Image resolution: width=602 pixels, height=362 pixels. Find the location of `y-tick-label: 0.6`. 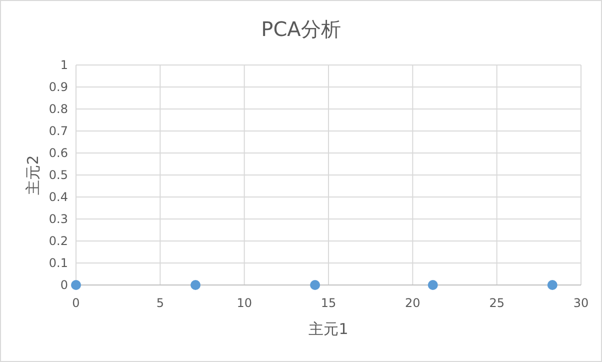

y-tick-label: 0.6 is located at coordinates (58, 153).